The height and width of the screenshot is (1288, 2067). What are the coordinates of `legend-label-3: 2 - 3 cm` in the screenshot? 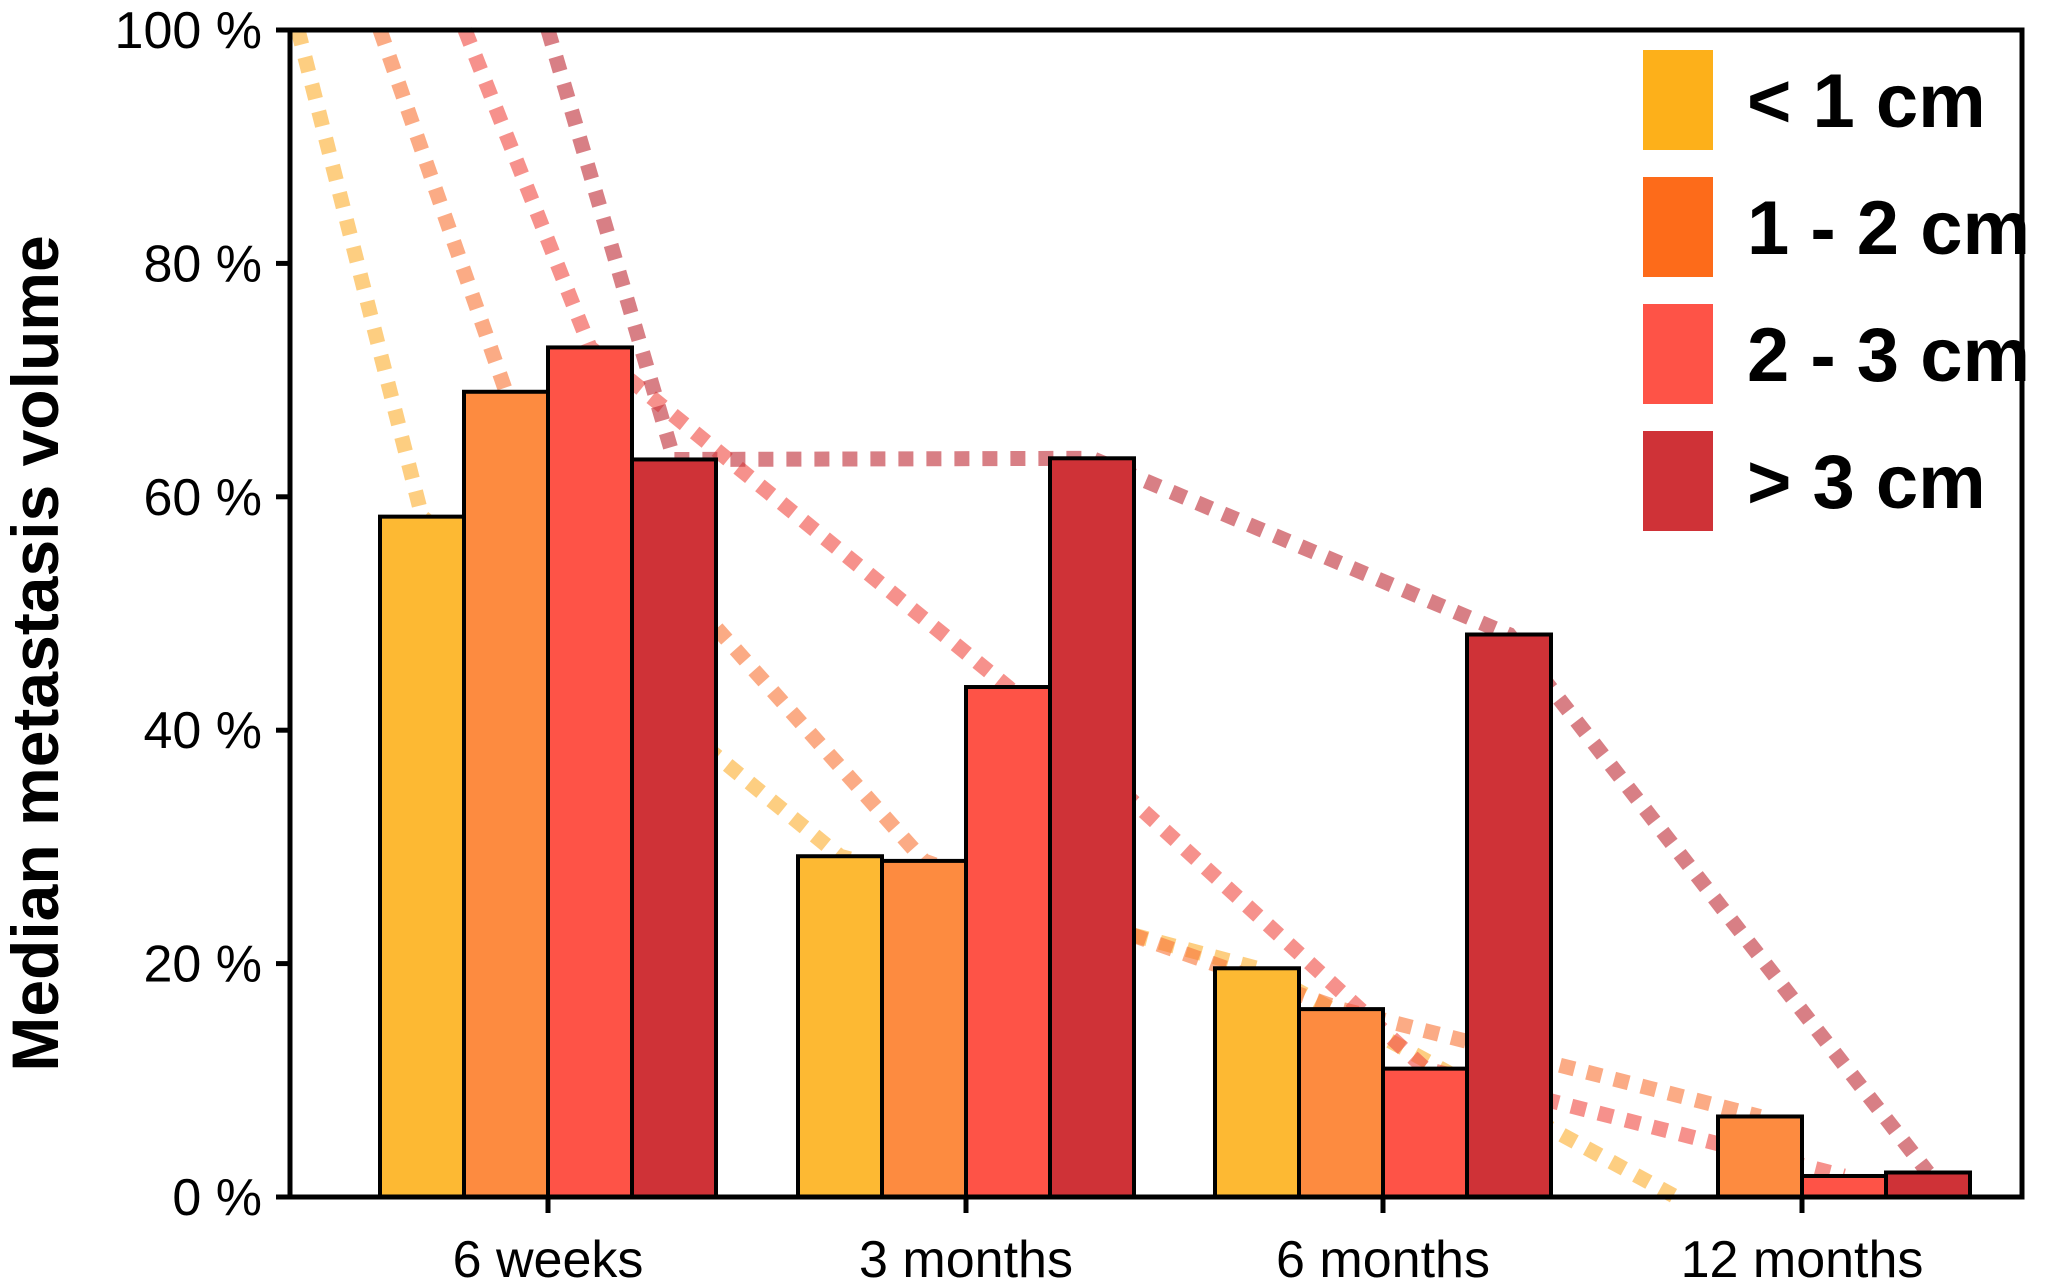 It's located at (1888, 355).